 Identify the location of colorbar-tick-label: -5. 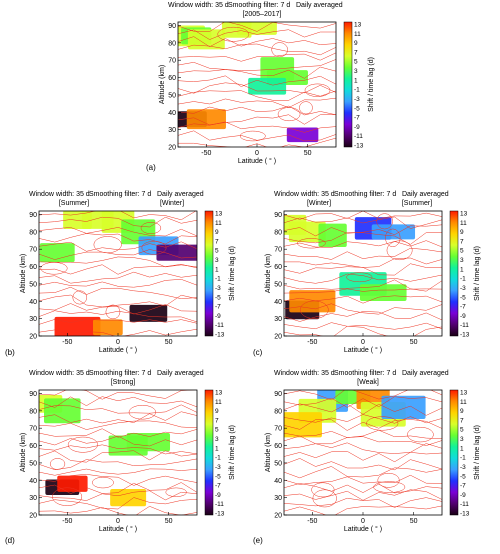
(218, 476).